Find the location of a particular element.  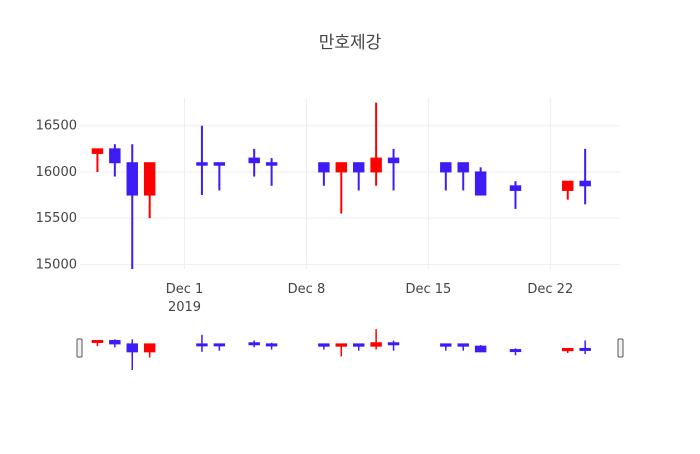

y-tick-label: 15500 is located at coordinates (56, 218).